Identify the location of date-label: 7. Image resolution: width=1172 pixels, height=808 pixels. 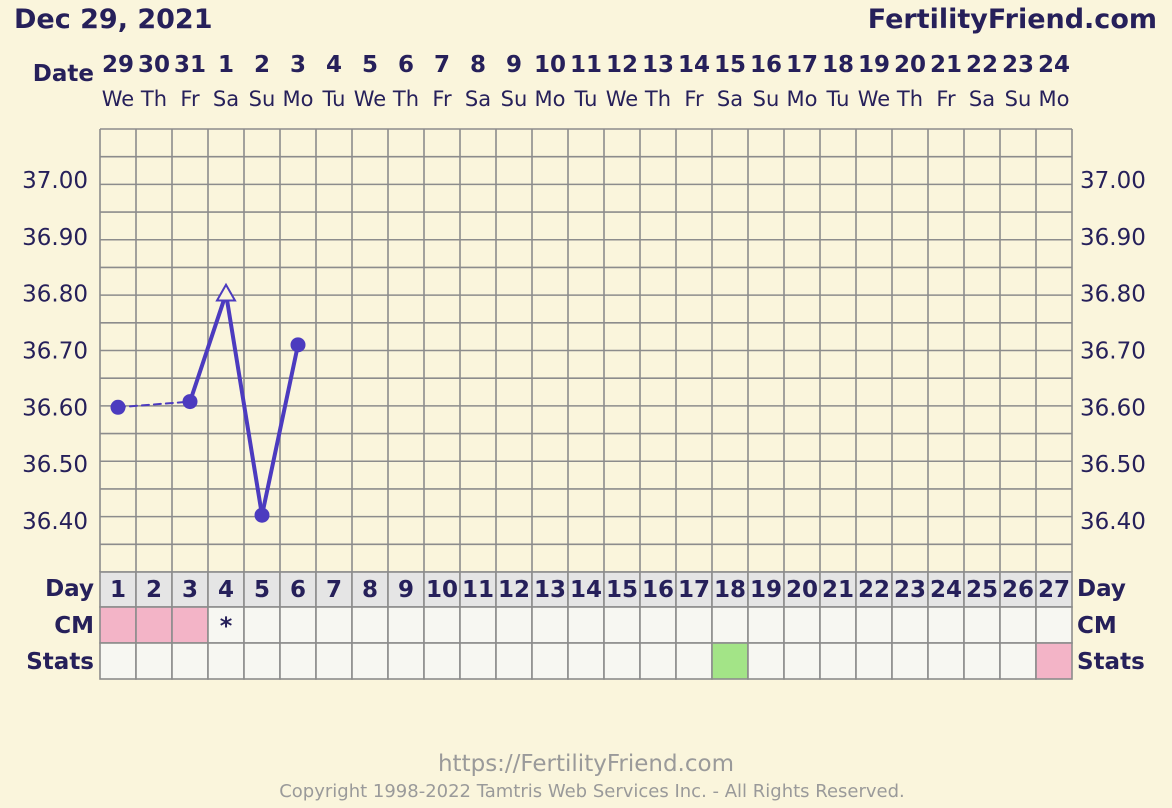
(442, 65).